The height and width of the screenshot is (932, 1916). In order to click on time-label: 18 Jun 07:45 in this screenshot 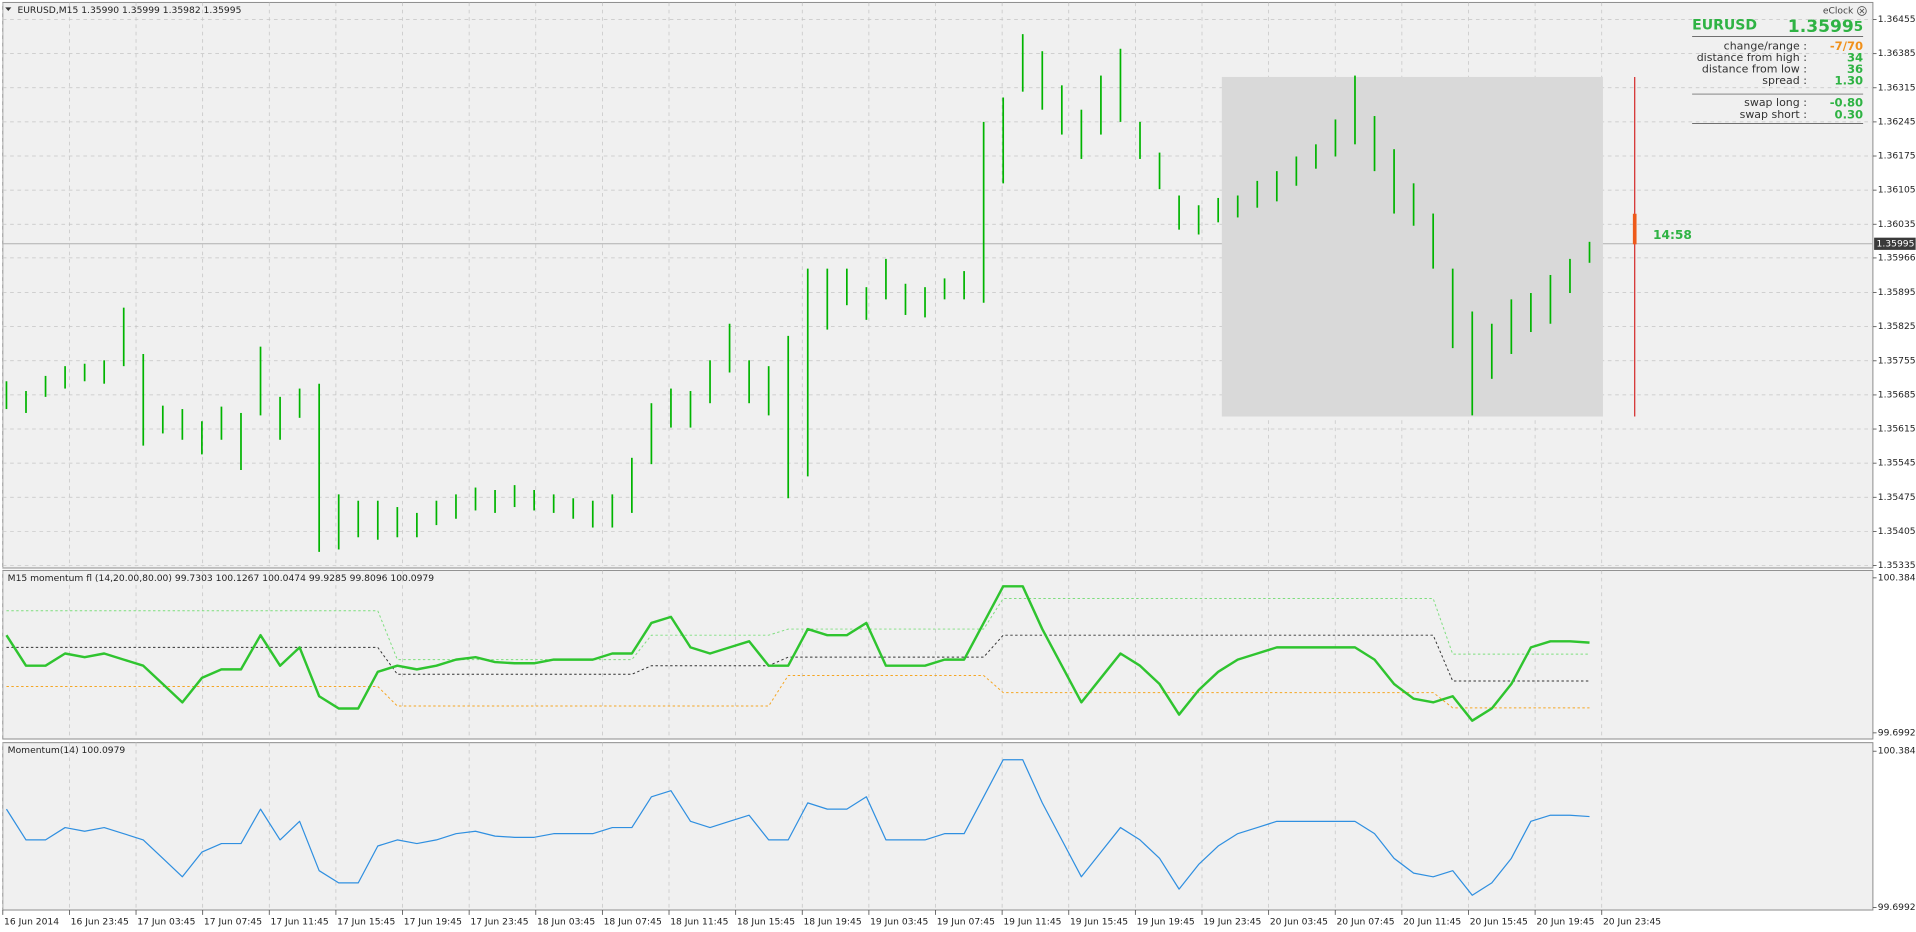, I will do `click(633, 922)`.